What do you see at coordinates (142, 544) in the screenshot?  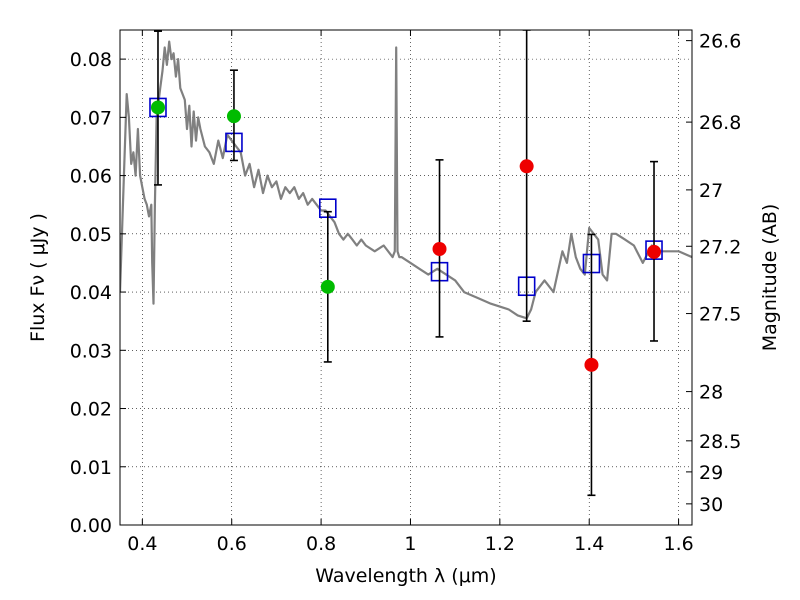 I see `x-tick-label: 0.4` at bounding box center [142, 544].